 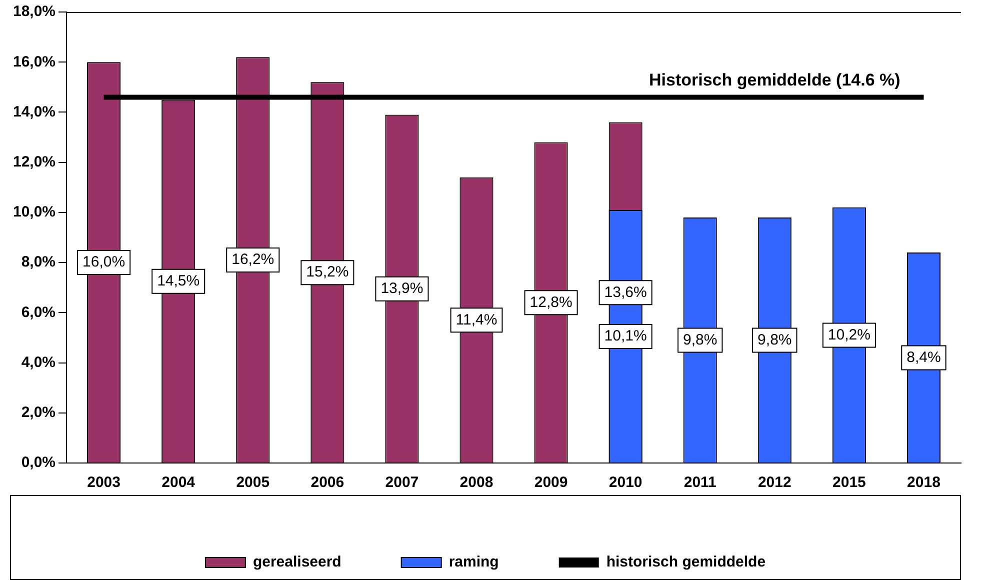 What do you see at coordinates (686, 562) in the screenshot?
I see `legend-label: historisch gemiddelde` at bounding box center [686, 562].